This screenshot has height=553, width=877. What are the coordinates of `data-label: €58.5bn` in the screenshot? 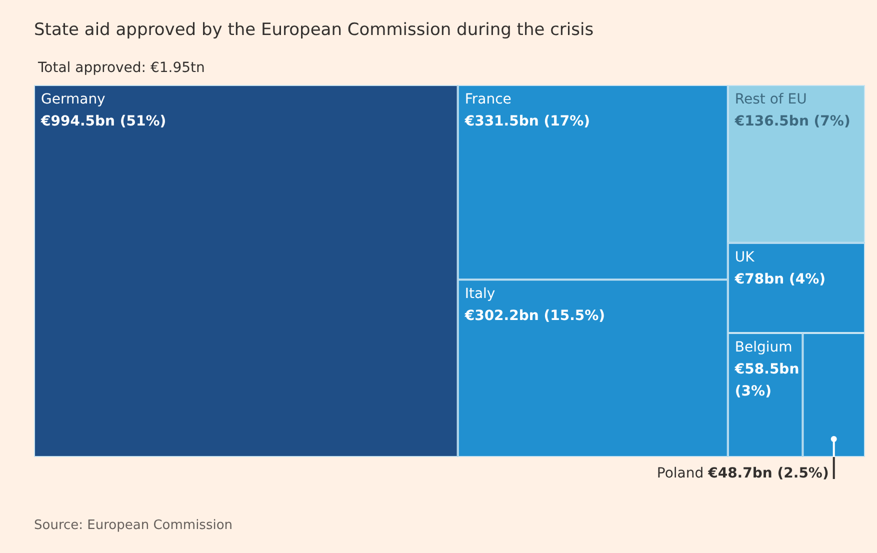 It's located at (767, 370).